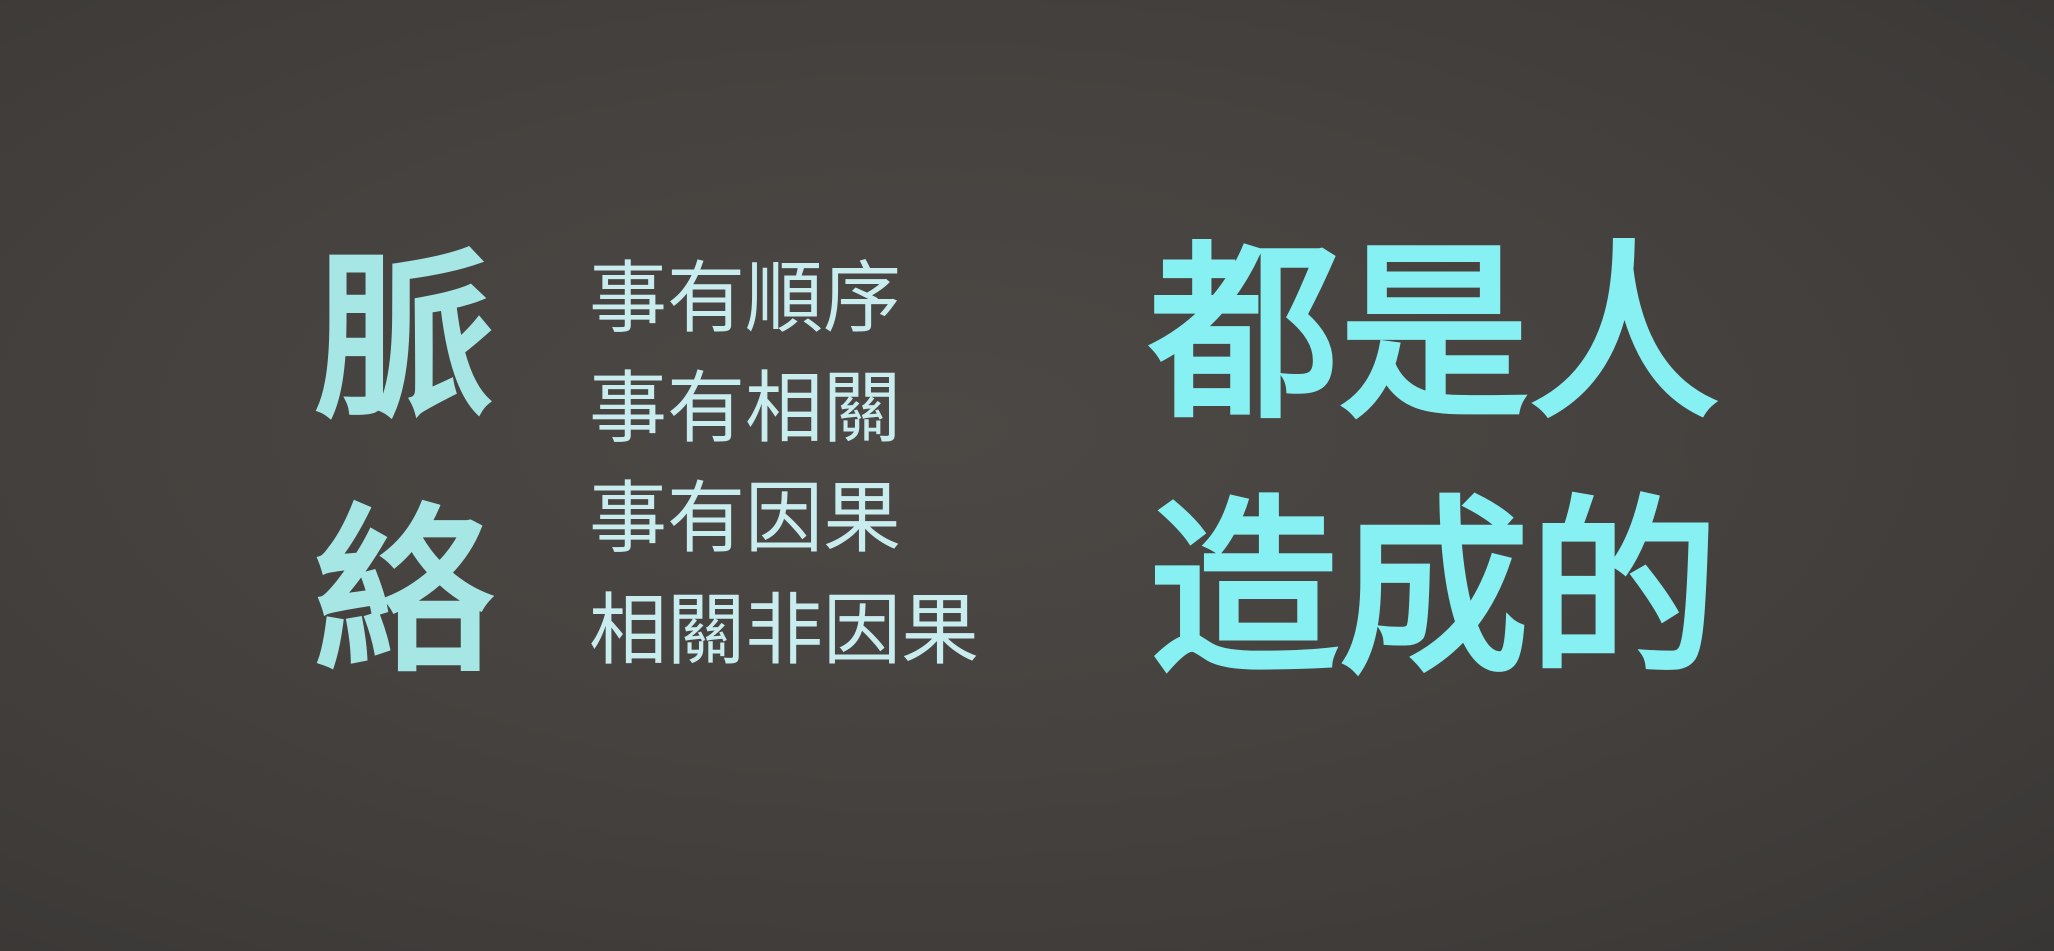  What do you see at coordinates (745, 519) in the screenshot?
I see `line-text: 事有因果` at bounding box center [745, 519].